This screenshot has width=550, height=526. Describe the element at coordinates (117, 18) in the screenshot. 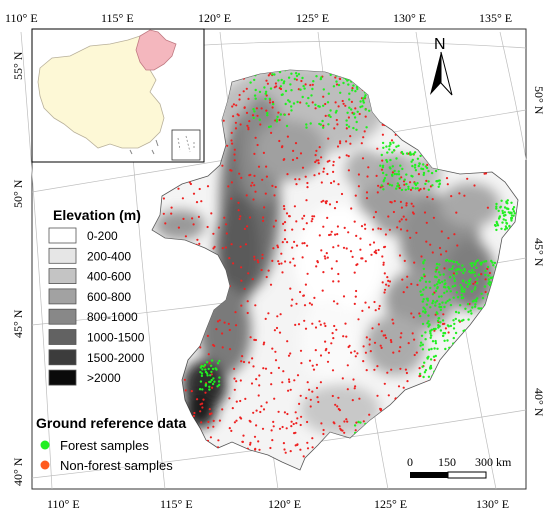

I see `top-tick-115: 115° E` at that location.